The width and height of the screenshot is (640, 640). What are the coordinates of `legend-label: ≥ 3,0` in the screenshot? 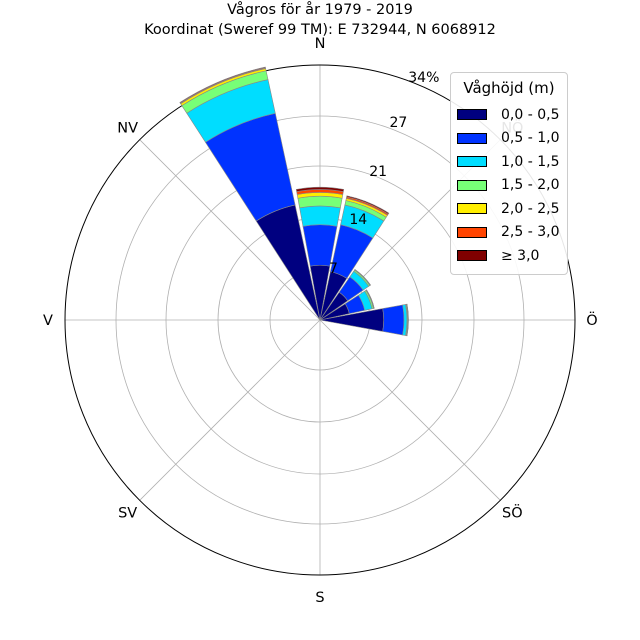 It's located at (520, 256).